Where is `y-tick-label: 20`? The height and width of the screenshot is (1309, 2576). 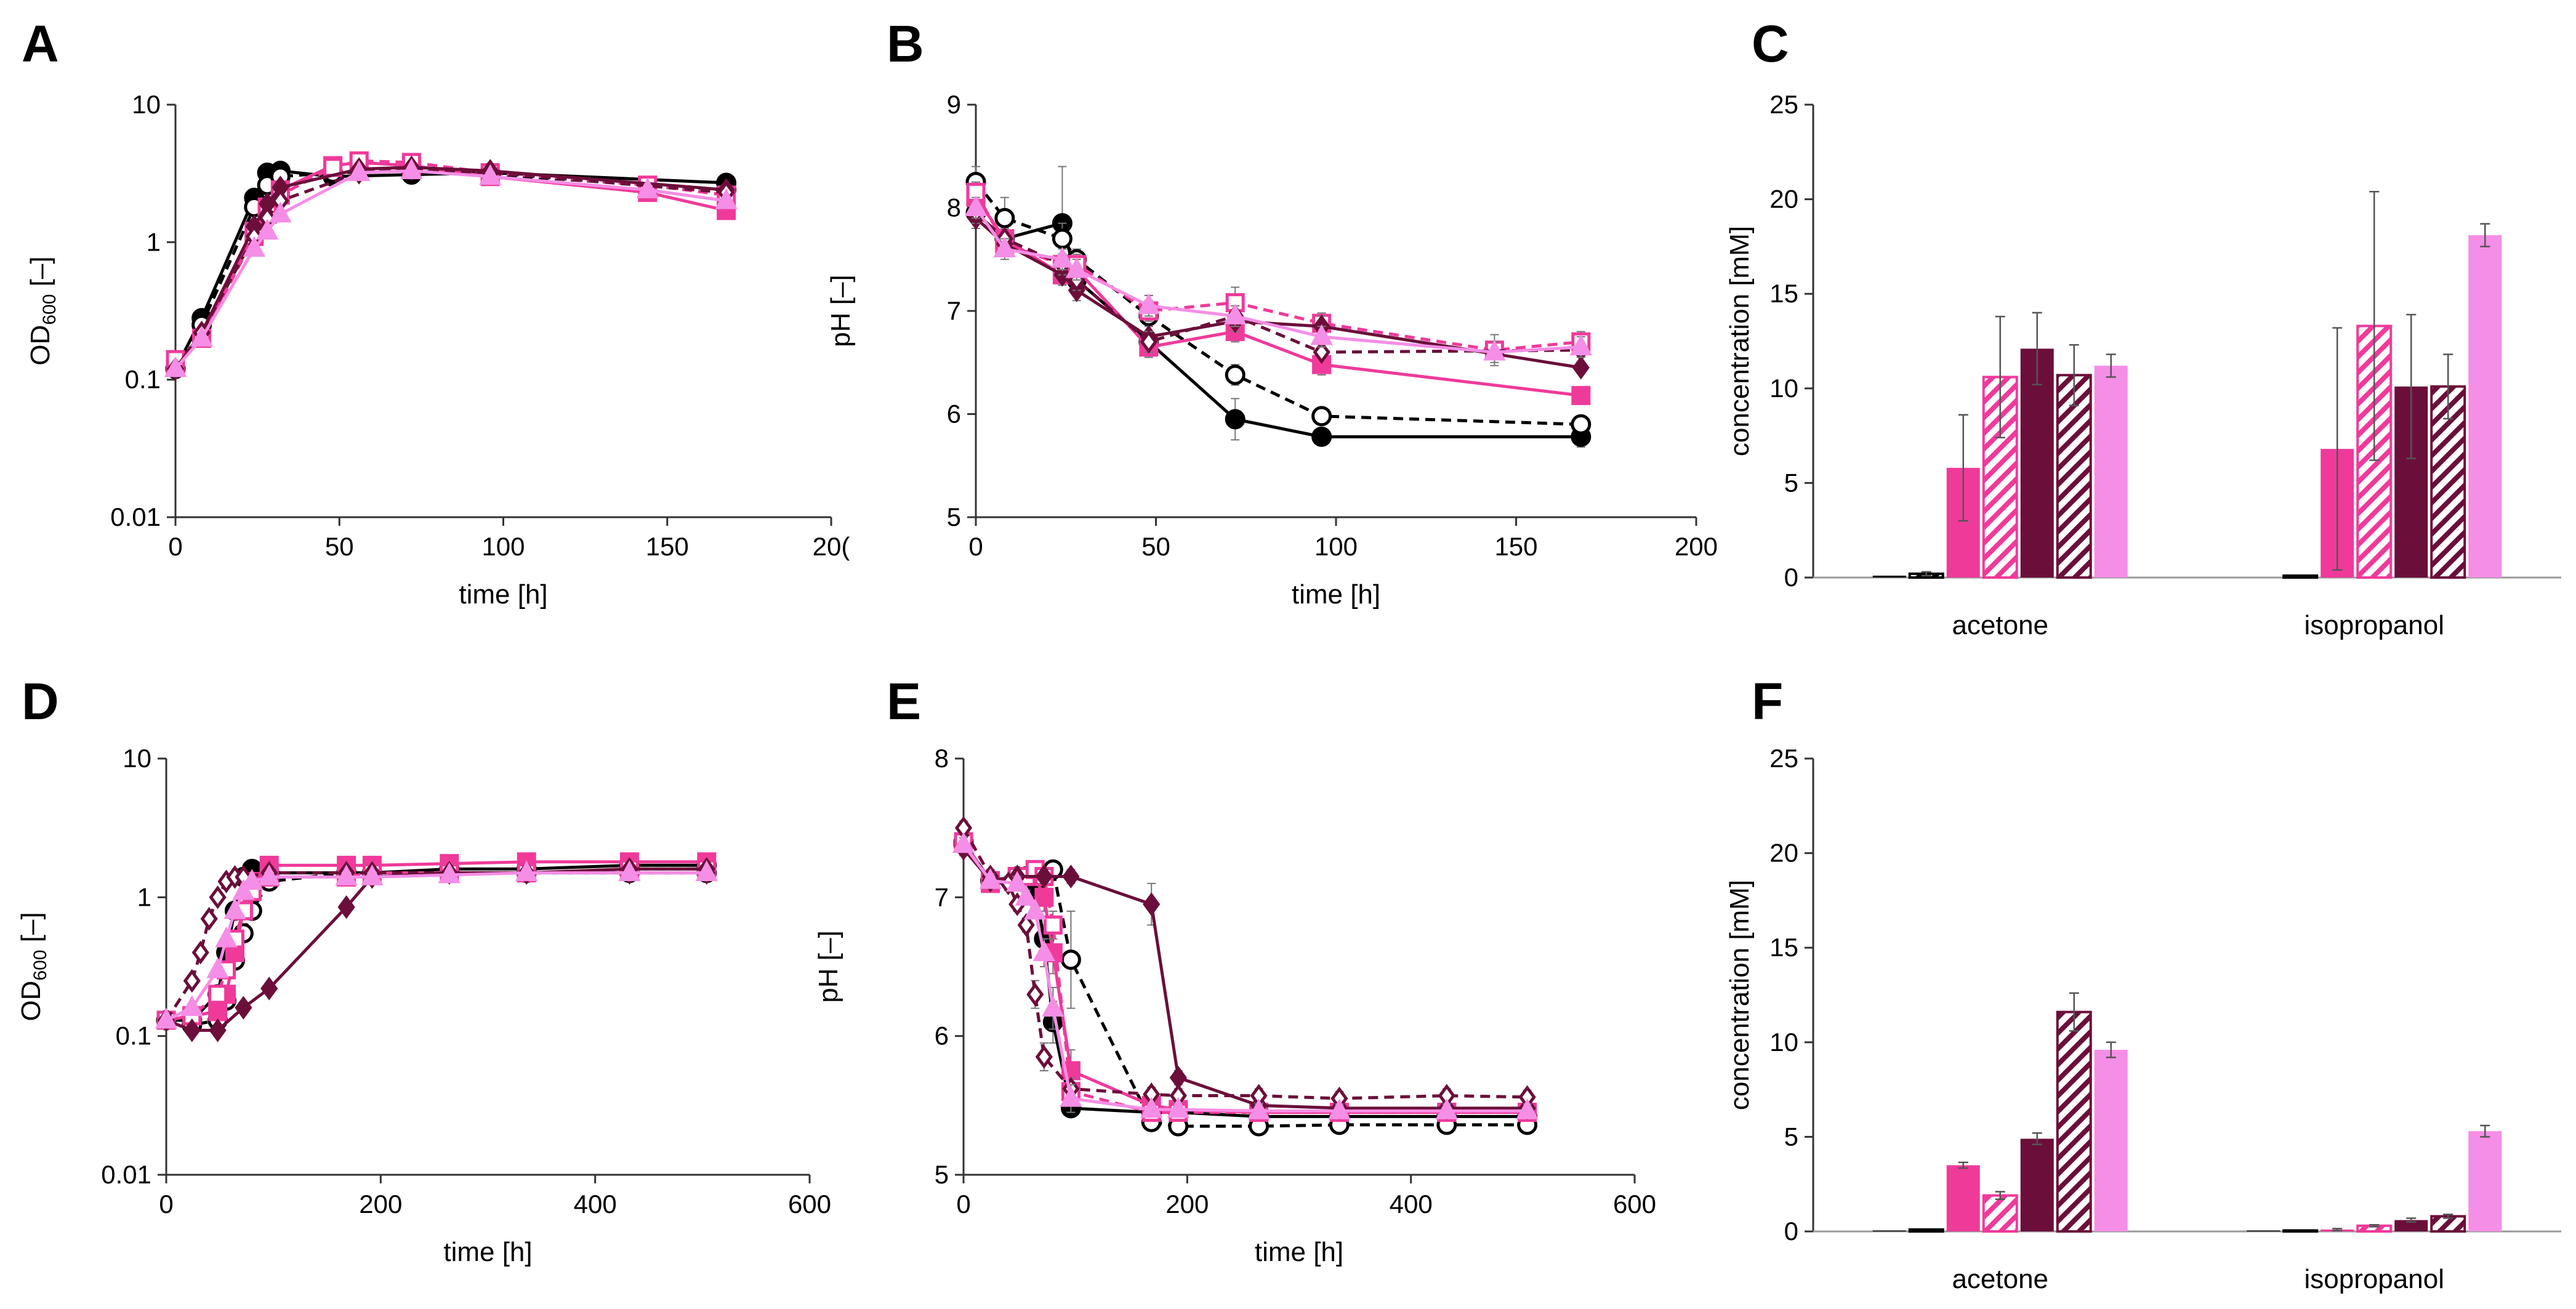
y-tick-label: 20 is located at coordinates (1783, 200).